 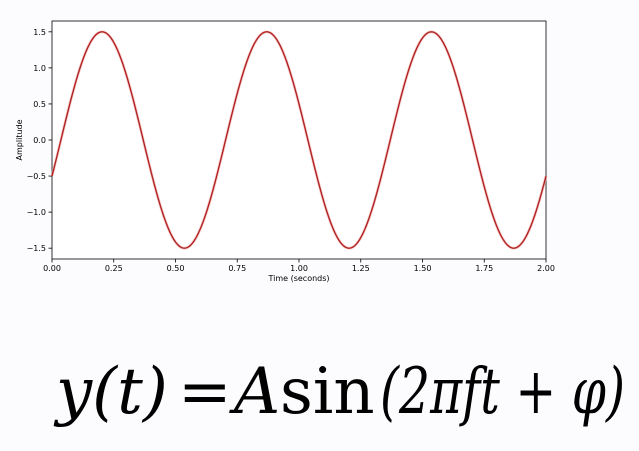 What do you see at coordinates (423, 268) in the screenshot?
I see `x-tick-label: 1.50` at bounding box center [423, 268].